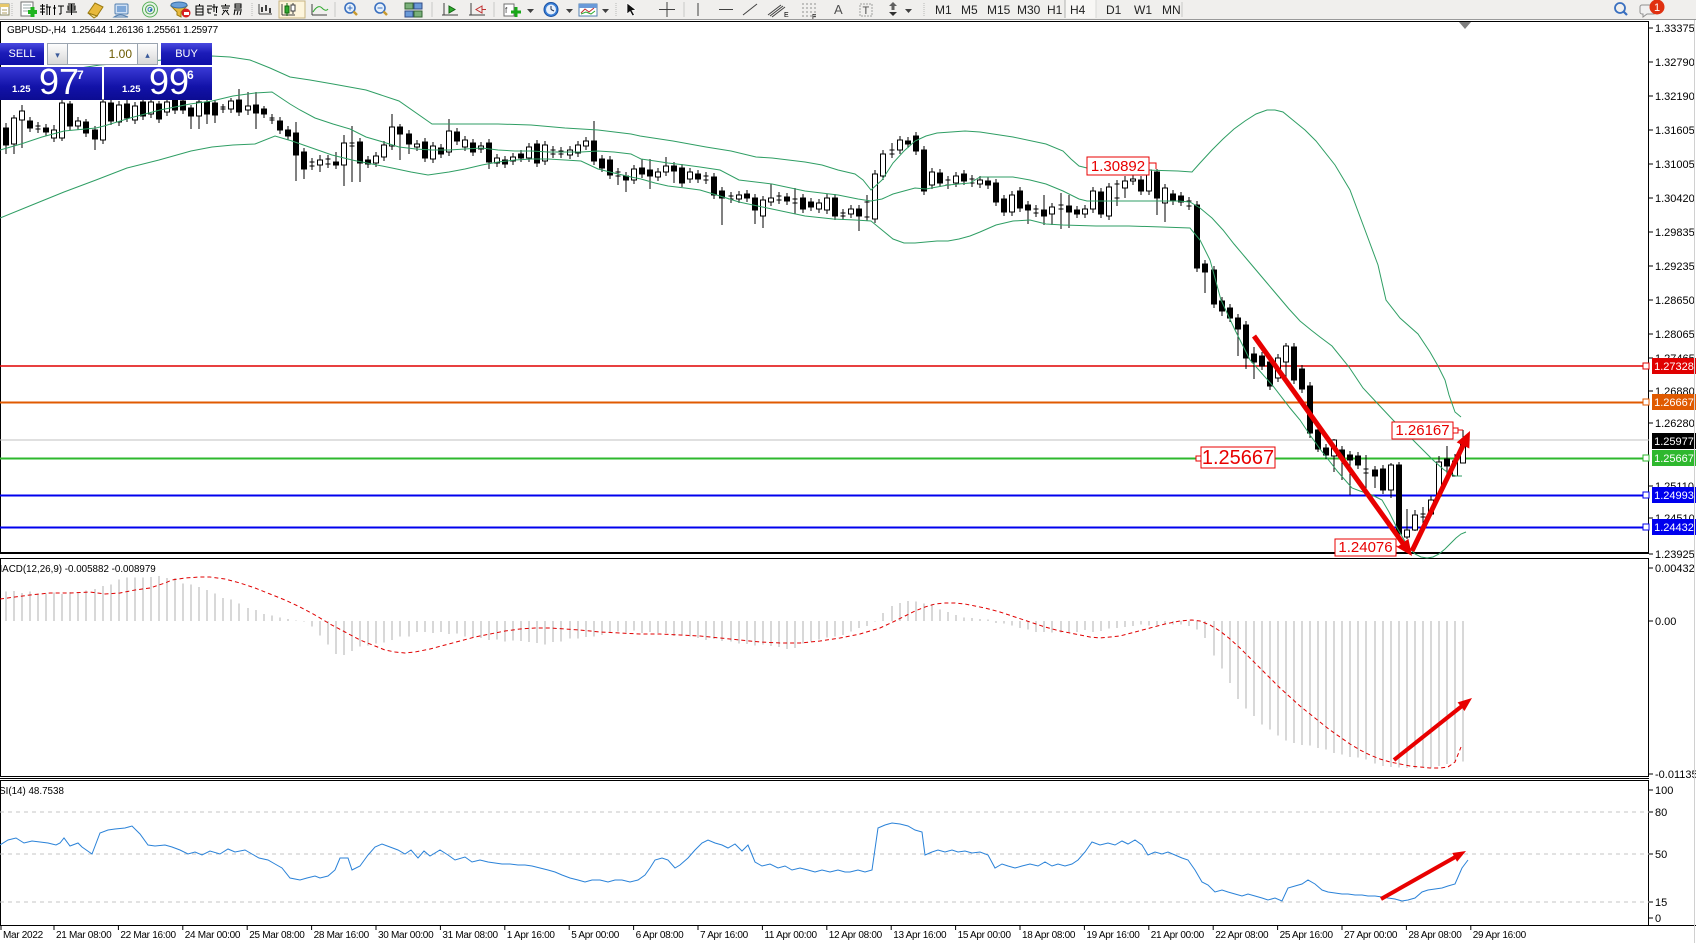  What do you see at coordinates (148, 935) in the screenshot?
I see `svg-text: 22 Mar 16:00` at bounding box center [148, 935].